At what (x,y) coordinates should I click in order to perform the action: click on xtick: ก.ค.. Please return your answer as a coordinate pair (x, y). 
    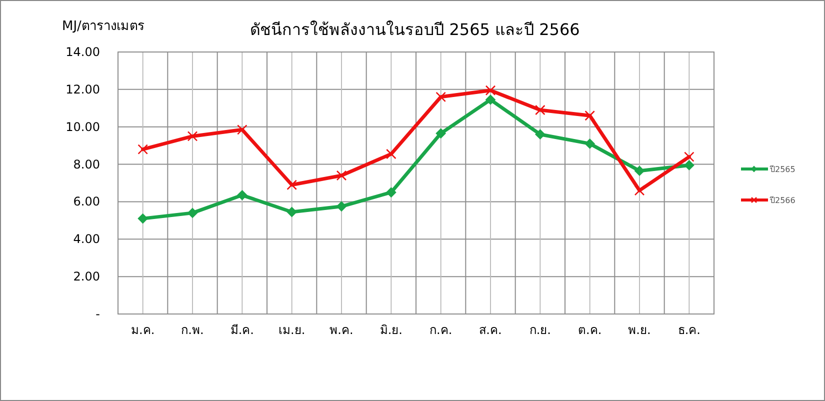
    Looking at the image, I should click on (441, 330).